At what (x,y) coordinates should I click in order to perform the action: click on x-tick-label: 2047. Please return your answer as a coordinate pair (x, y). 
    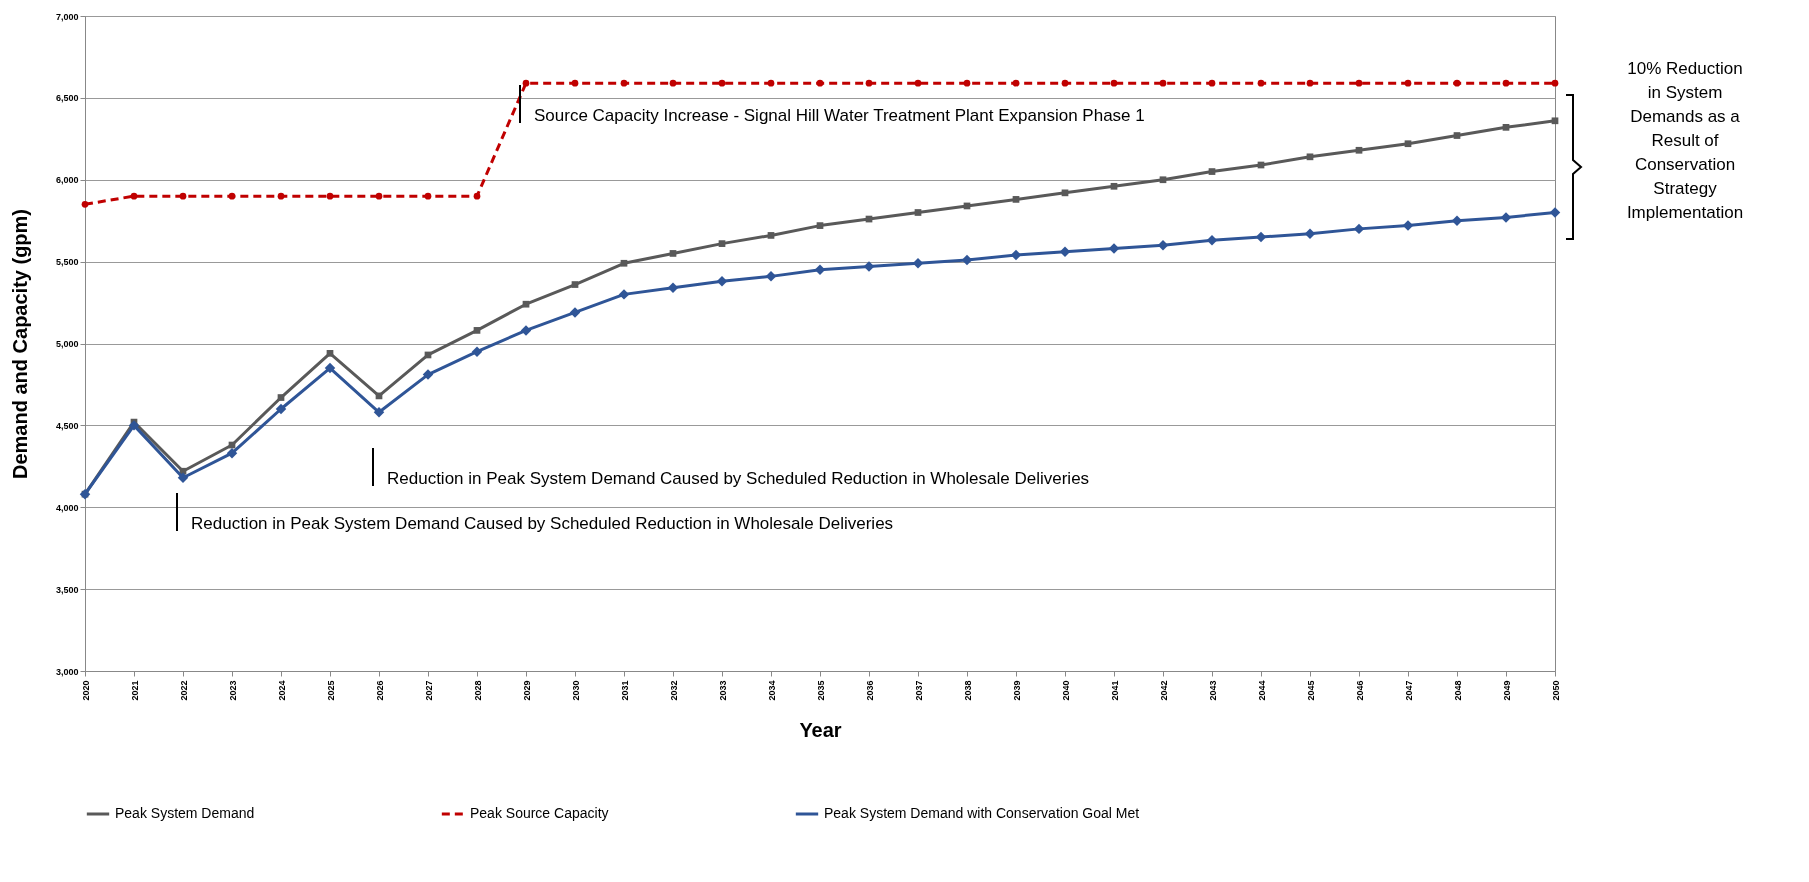
    Looking at the image, I should click on (1408, 690).